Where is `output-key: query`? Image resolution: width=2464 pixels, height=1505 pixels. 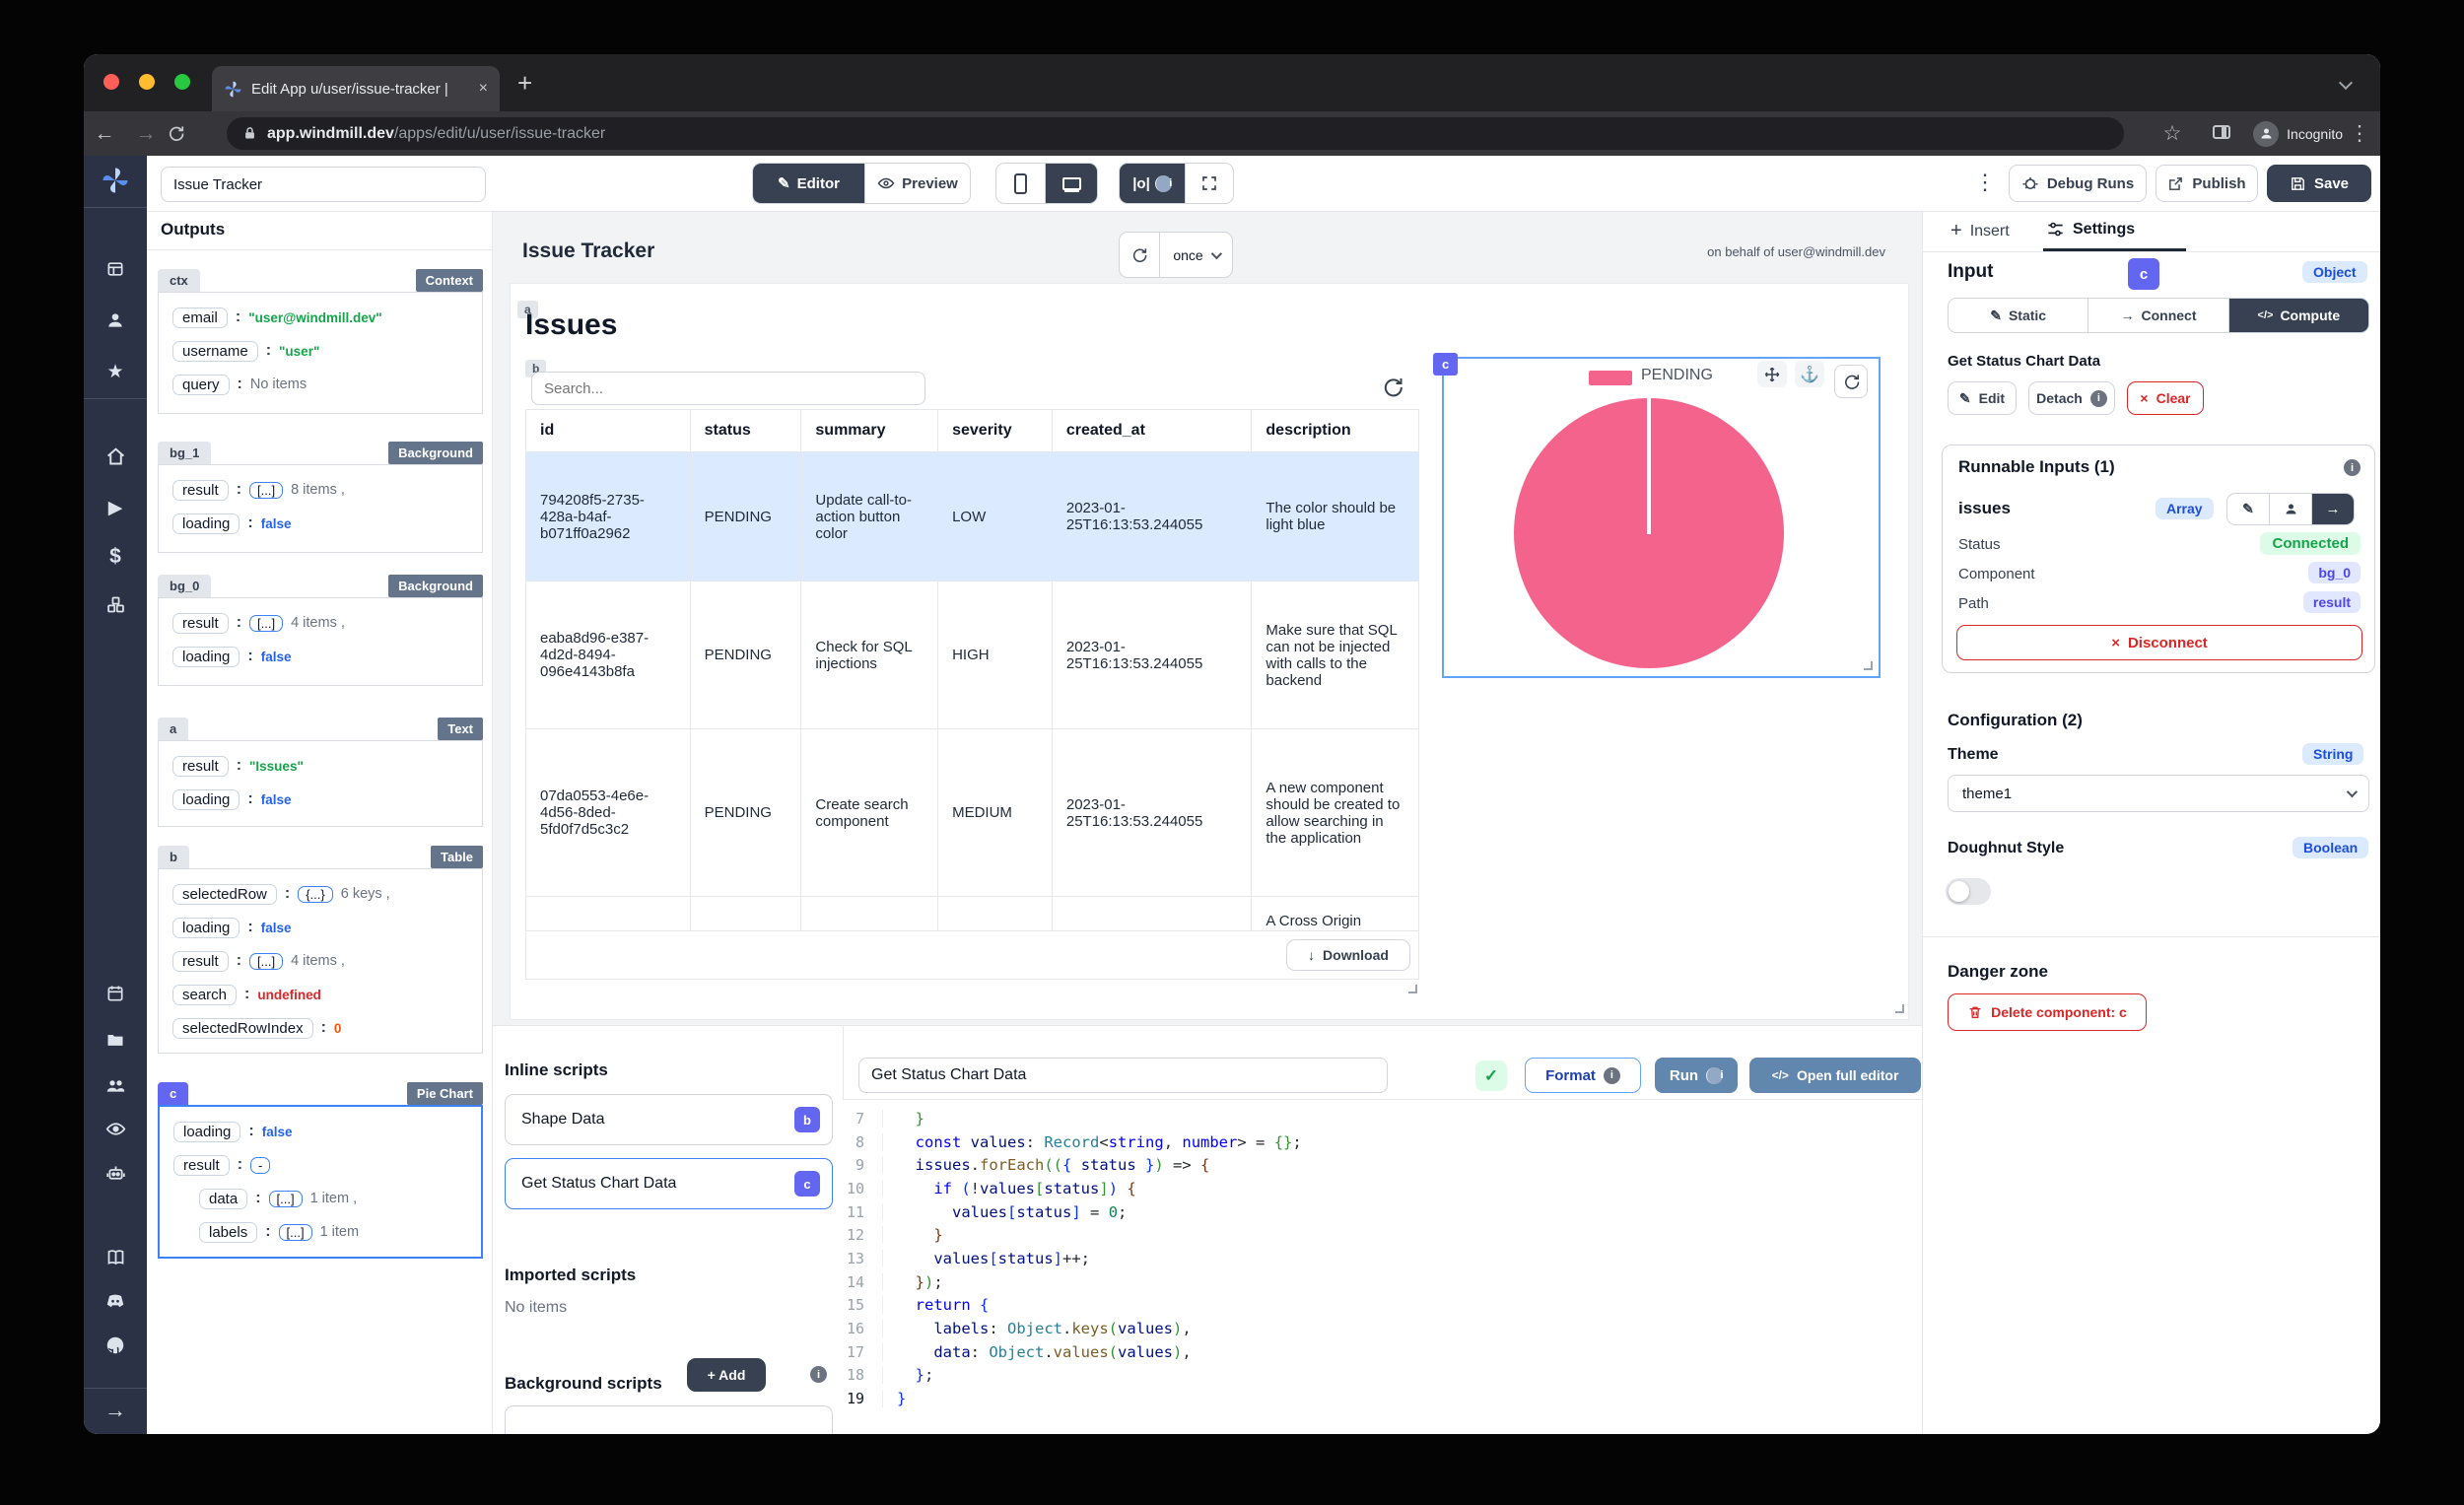
output-key: query is located at coordinates (201, 384).